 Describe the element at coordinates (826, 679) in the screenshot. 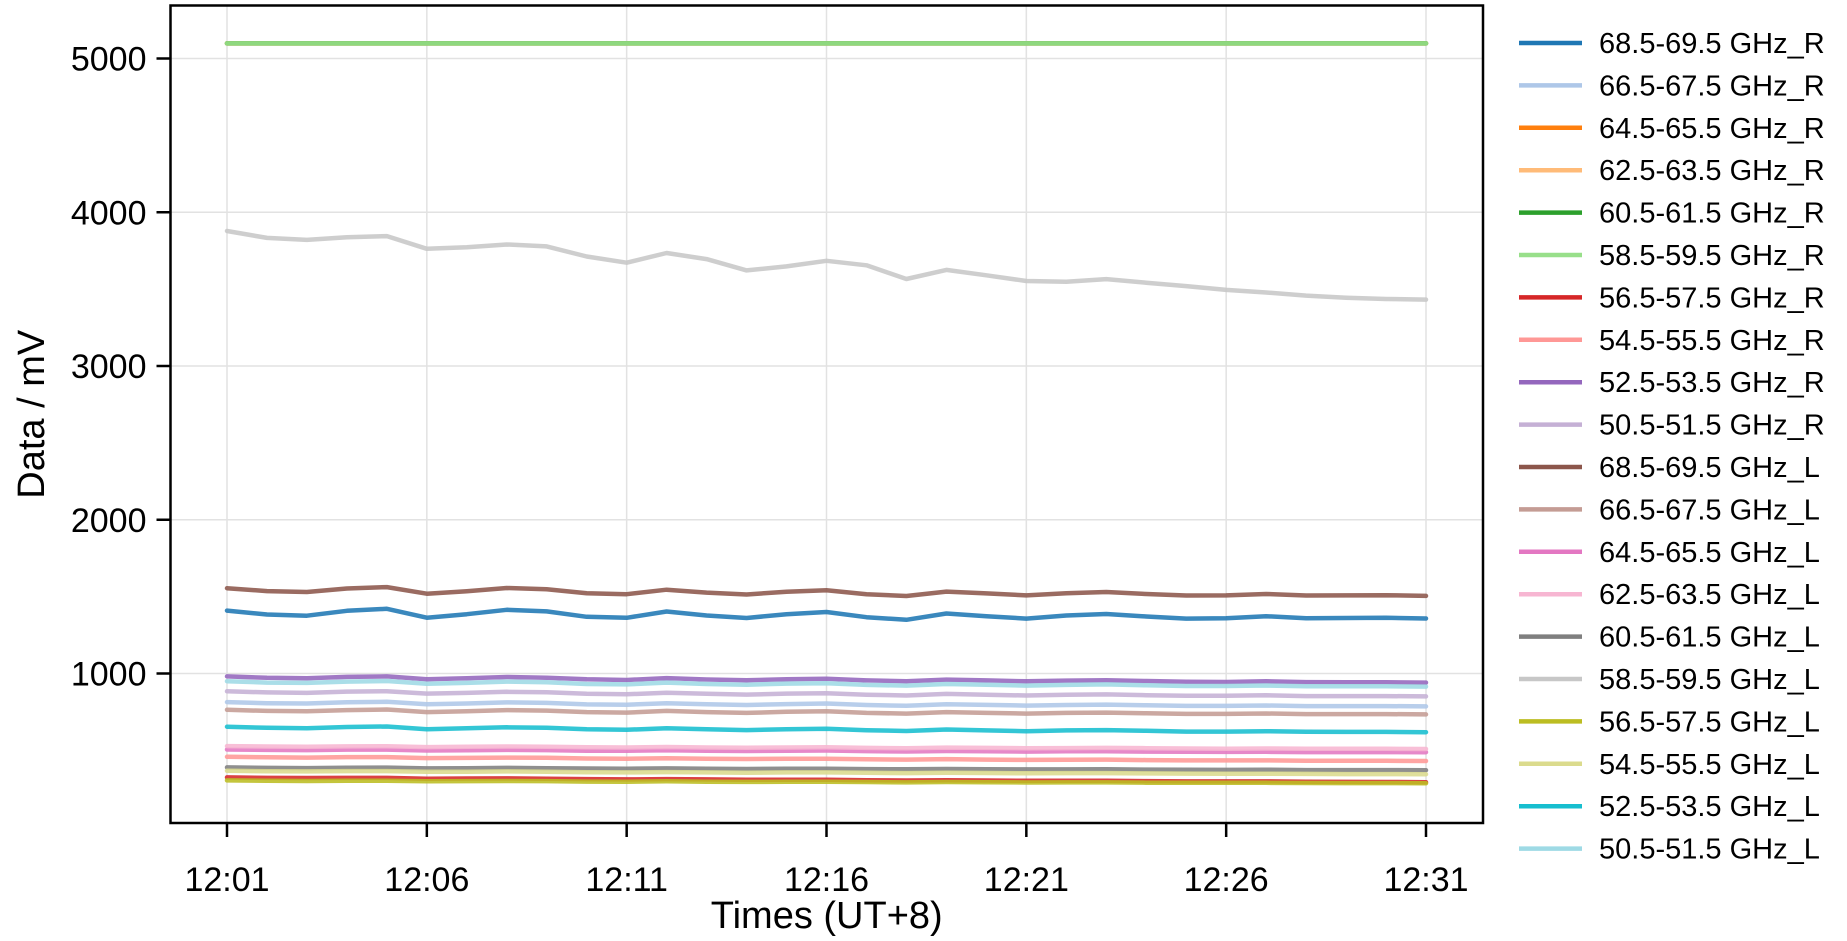

I see `series-line-52-5-53-5-GHz-R` at that location.